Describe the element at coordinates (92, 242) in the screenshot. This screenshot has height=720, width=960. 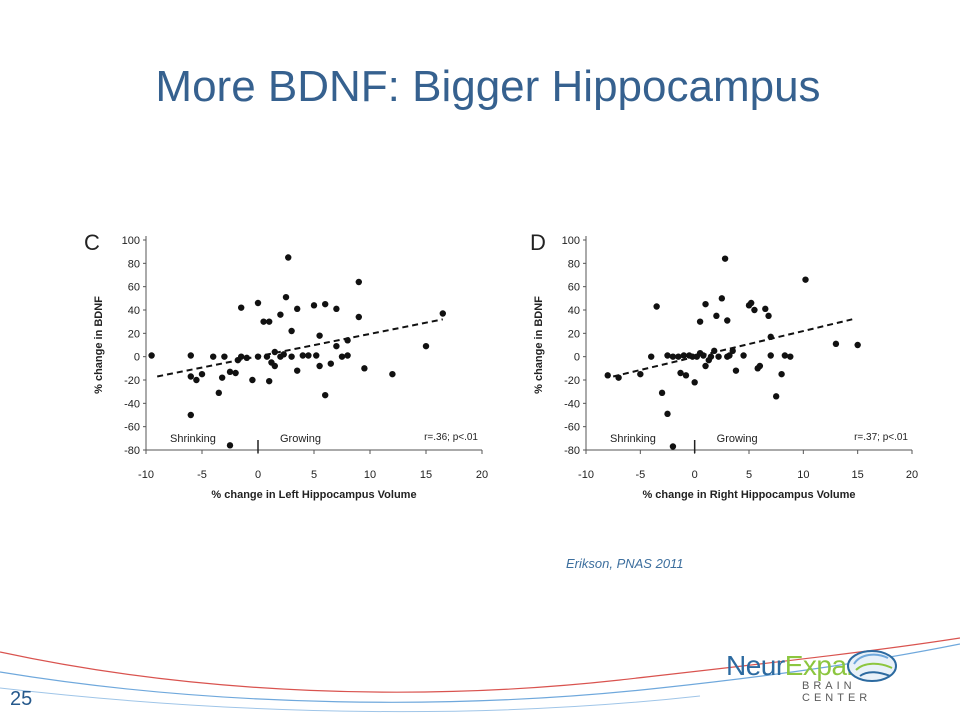
I see `panel-label: C` at that location.